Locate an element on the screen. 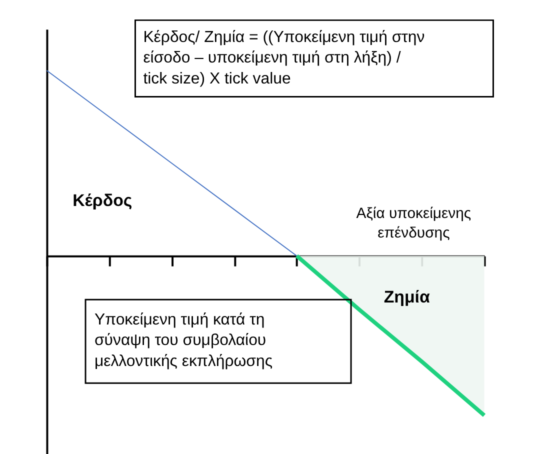 This screenshot has height=454, width=534. y-axis-title: Κέρδος is located at coordinates (102, 200).